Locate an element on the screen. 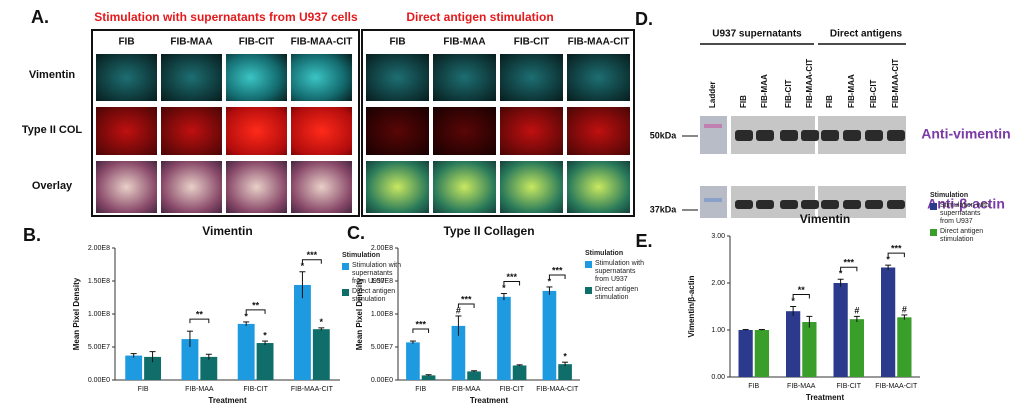 The width and height of the screenshot is (1029, 417). chart-title: Type II Collagen is located at coordinates (488, 231).